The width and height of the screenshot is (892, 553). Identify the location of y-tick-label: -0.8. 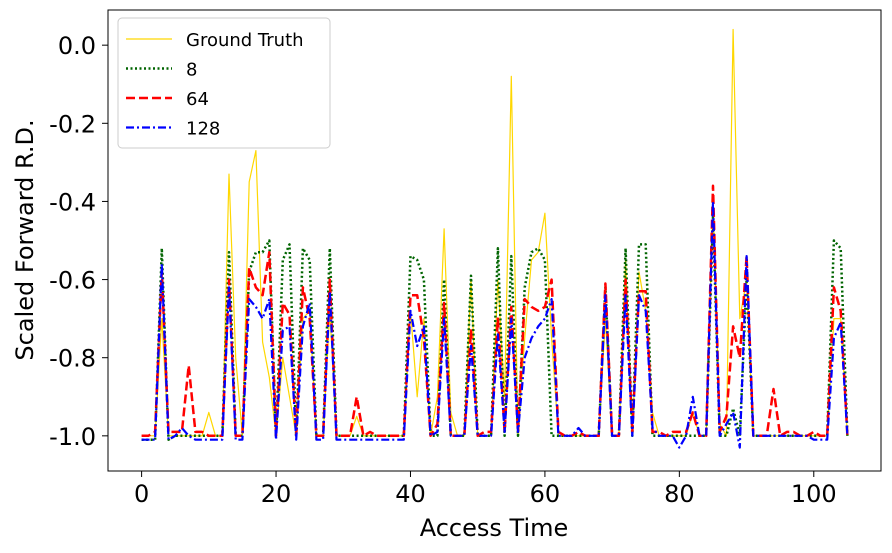
(72, 359).